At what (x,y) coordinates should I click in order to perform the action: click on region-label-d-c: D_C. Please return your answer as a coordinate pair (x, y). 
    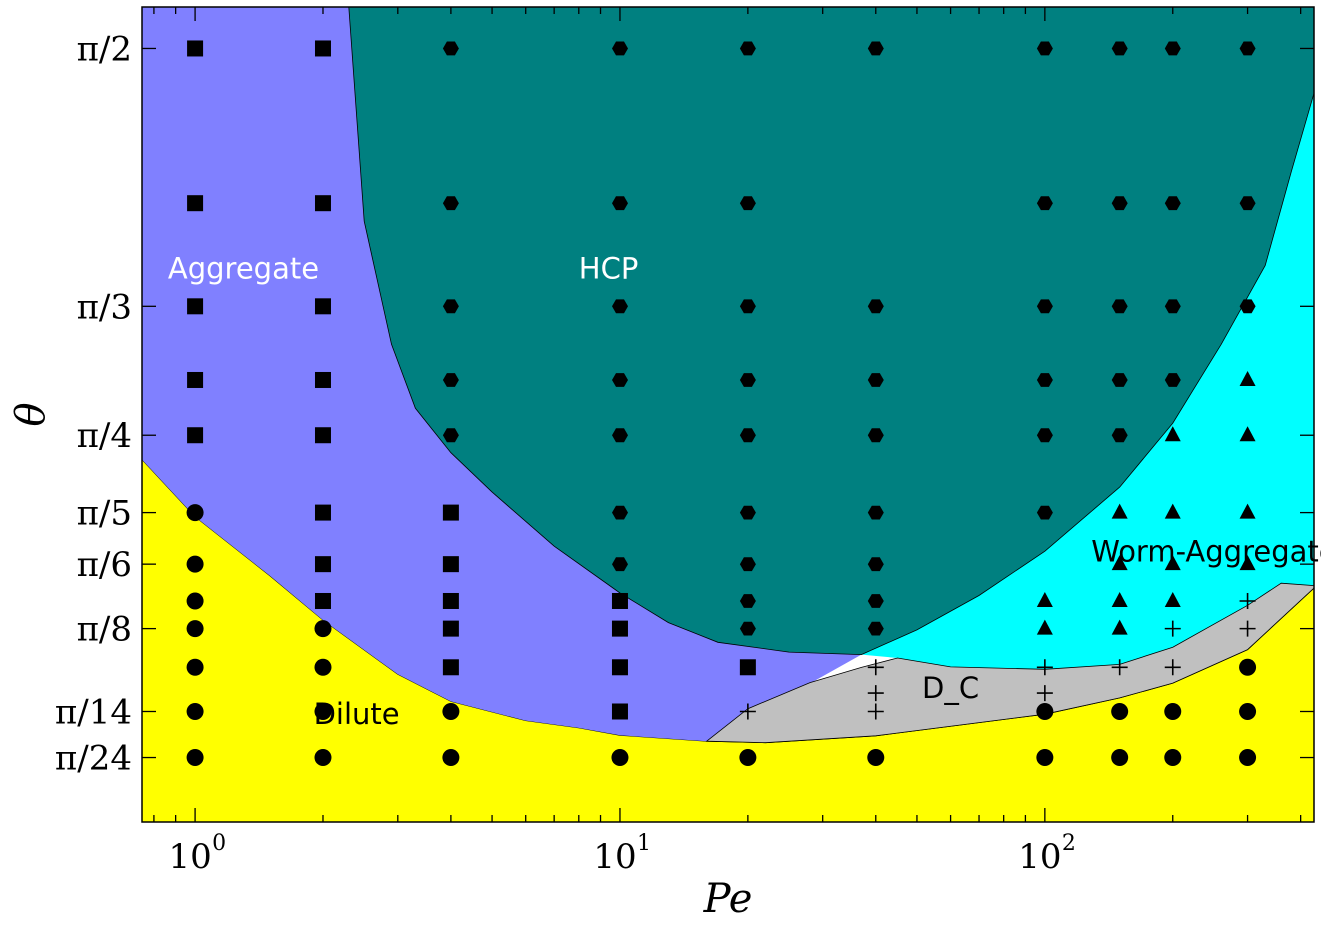
    Looking at the image, I should click on (950, 688).